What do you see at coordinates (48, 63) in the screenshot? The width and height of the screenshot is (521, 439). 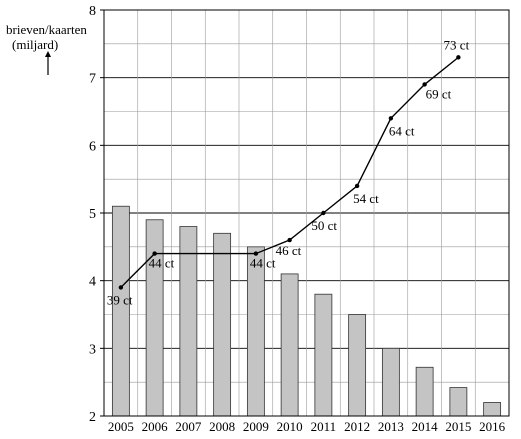 I see `up-arrow-icon` at bounding box center [48, 63].